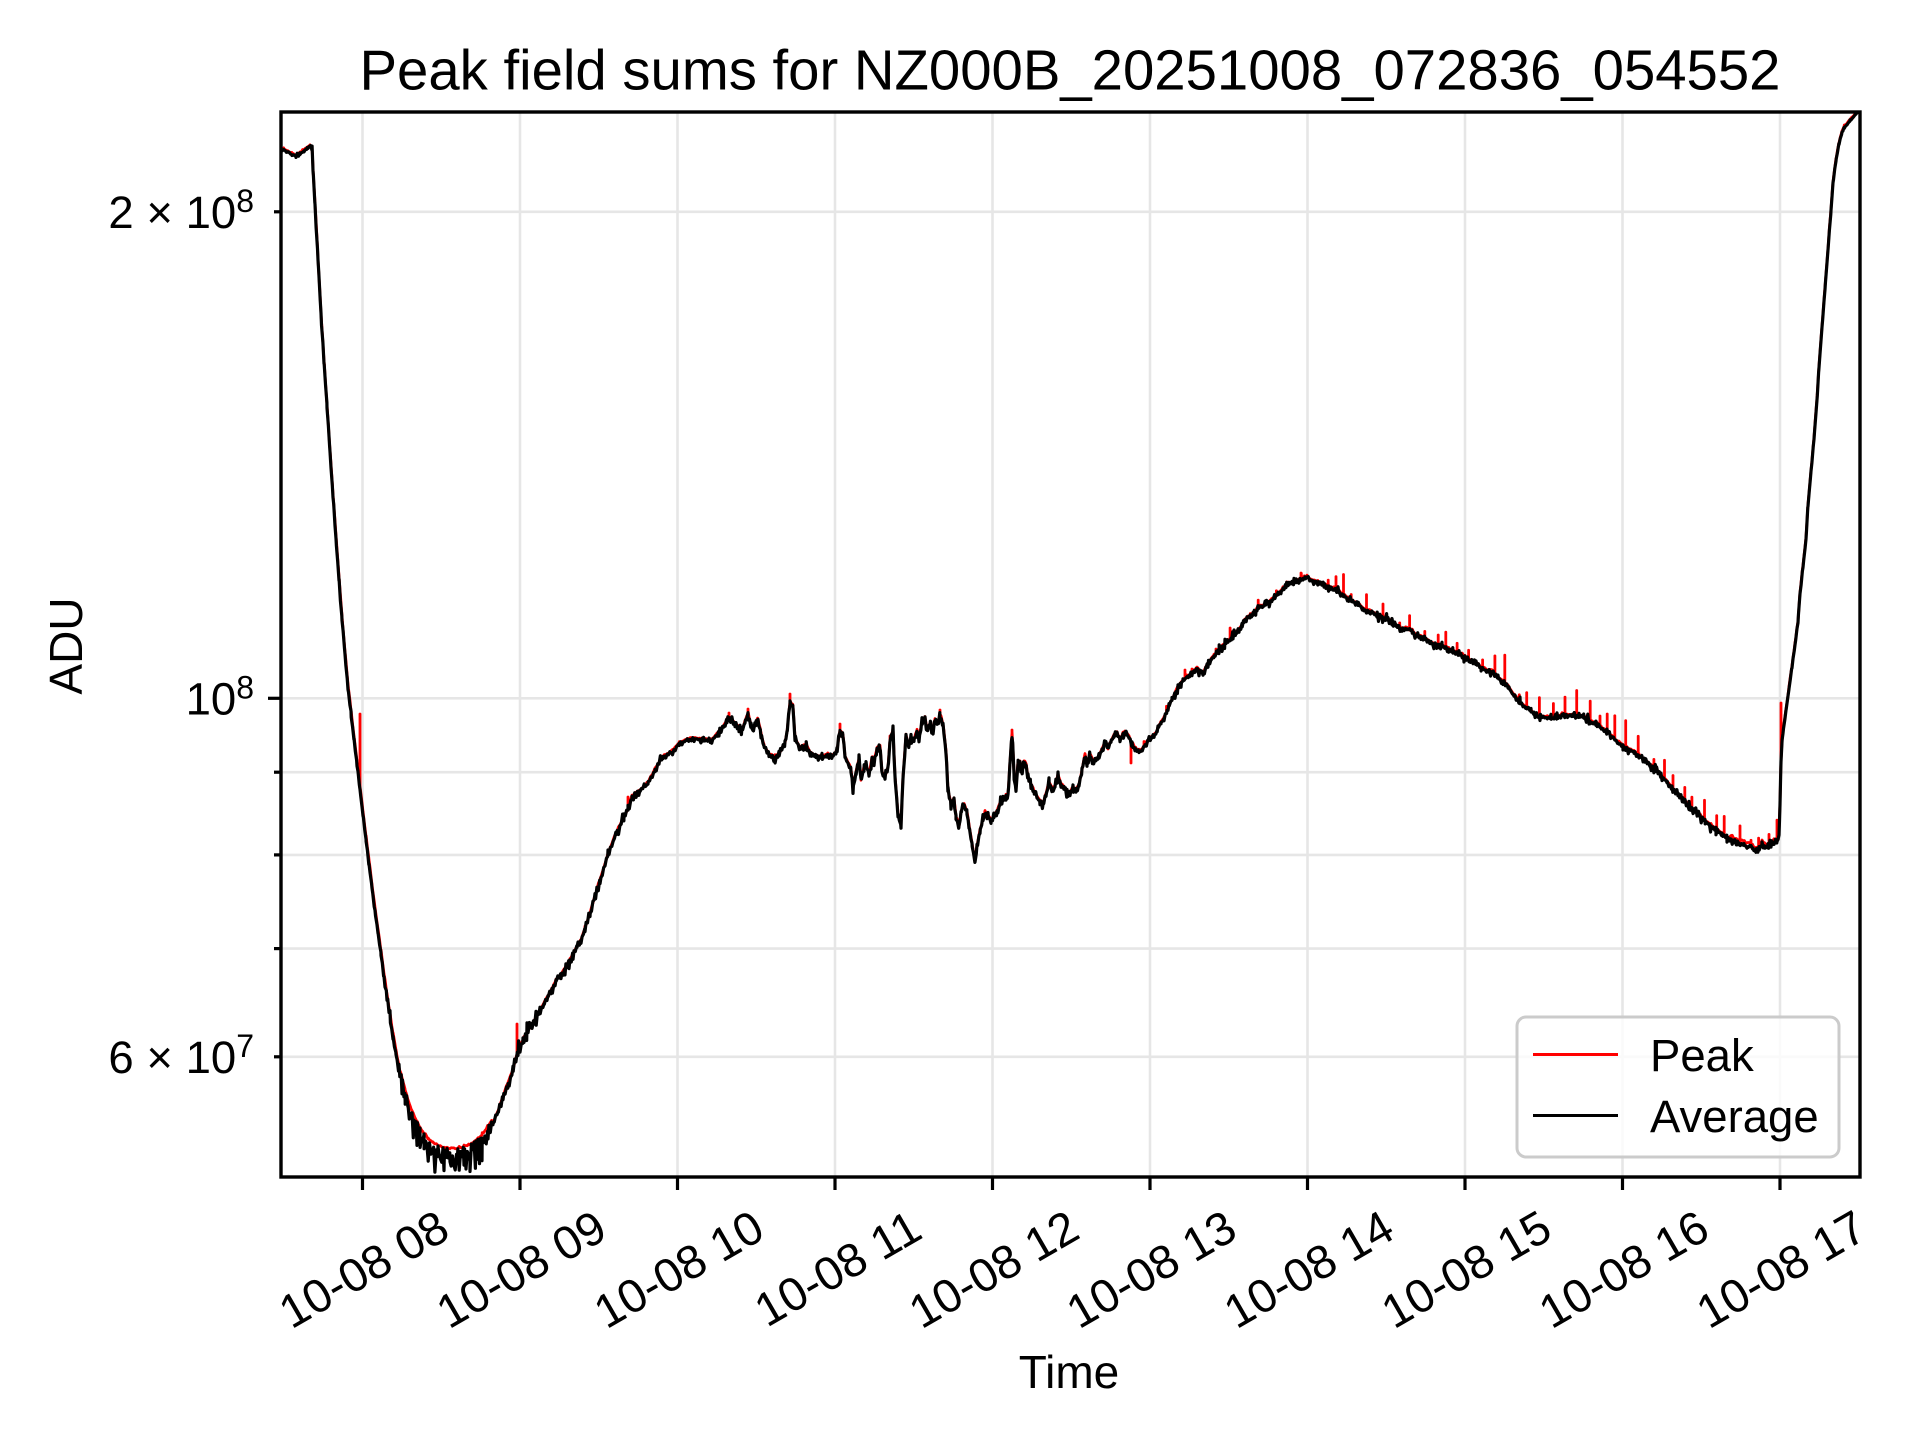  Describe the element at coordinates (1734, 1116) in the screenshot. I see `svg-text: Average` at that location.